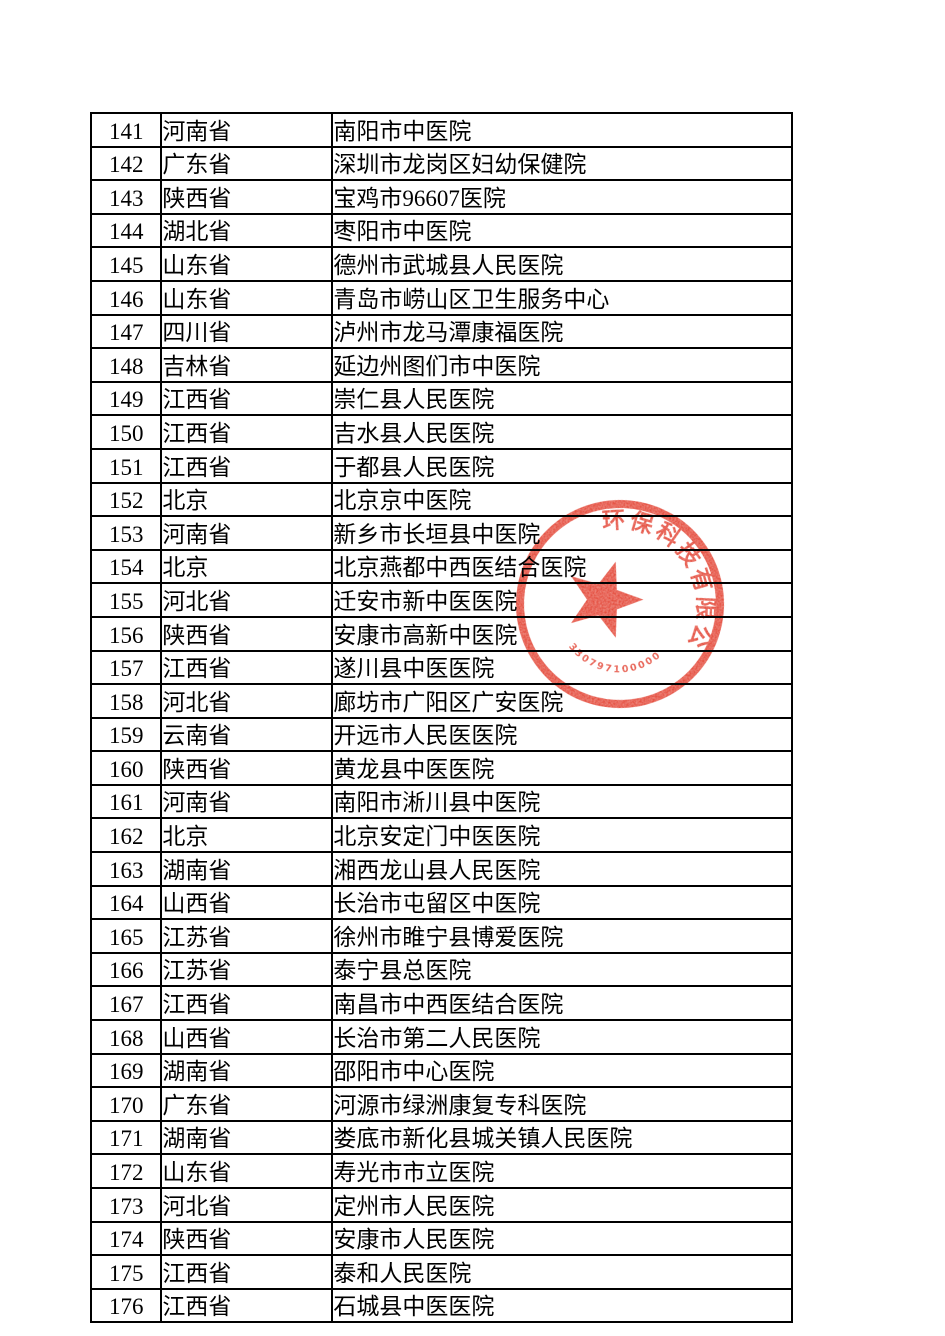 The width and height of the screenshot is (945, 1336). I want to click on table-row: 143 陕西省 宝鸡市96607医院, so click(441, 197).